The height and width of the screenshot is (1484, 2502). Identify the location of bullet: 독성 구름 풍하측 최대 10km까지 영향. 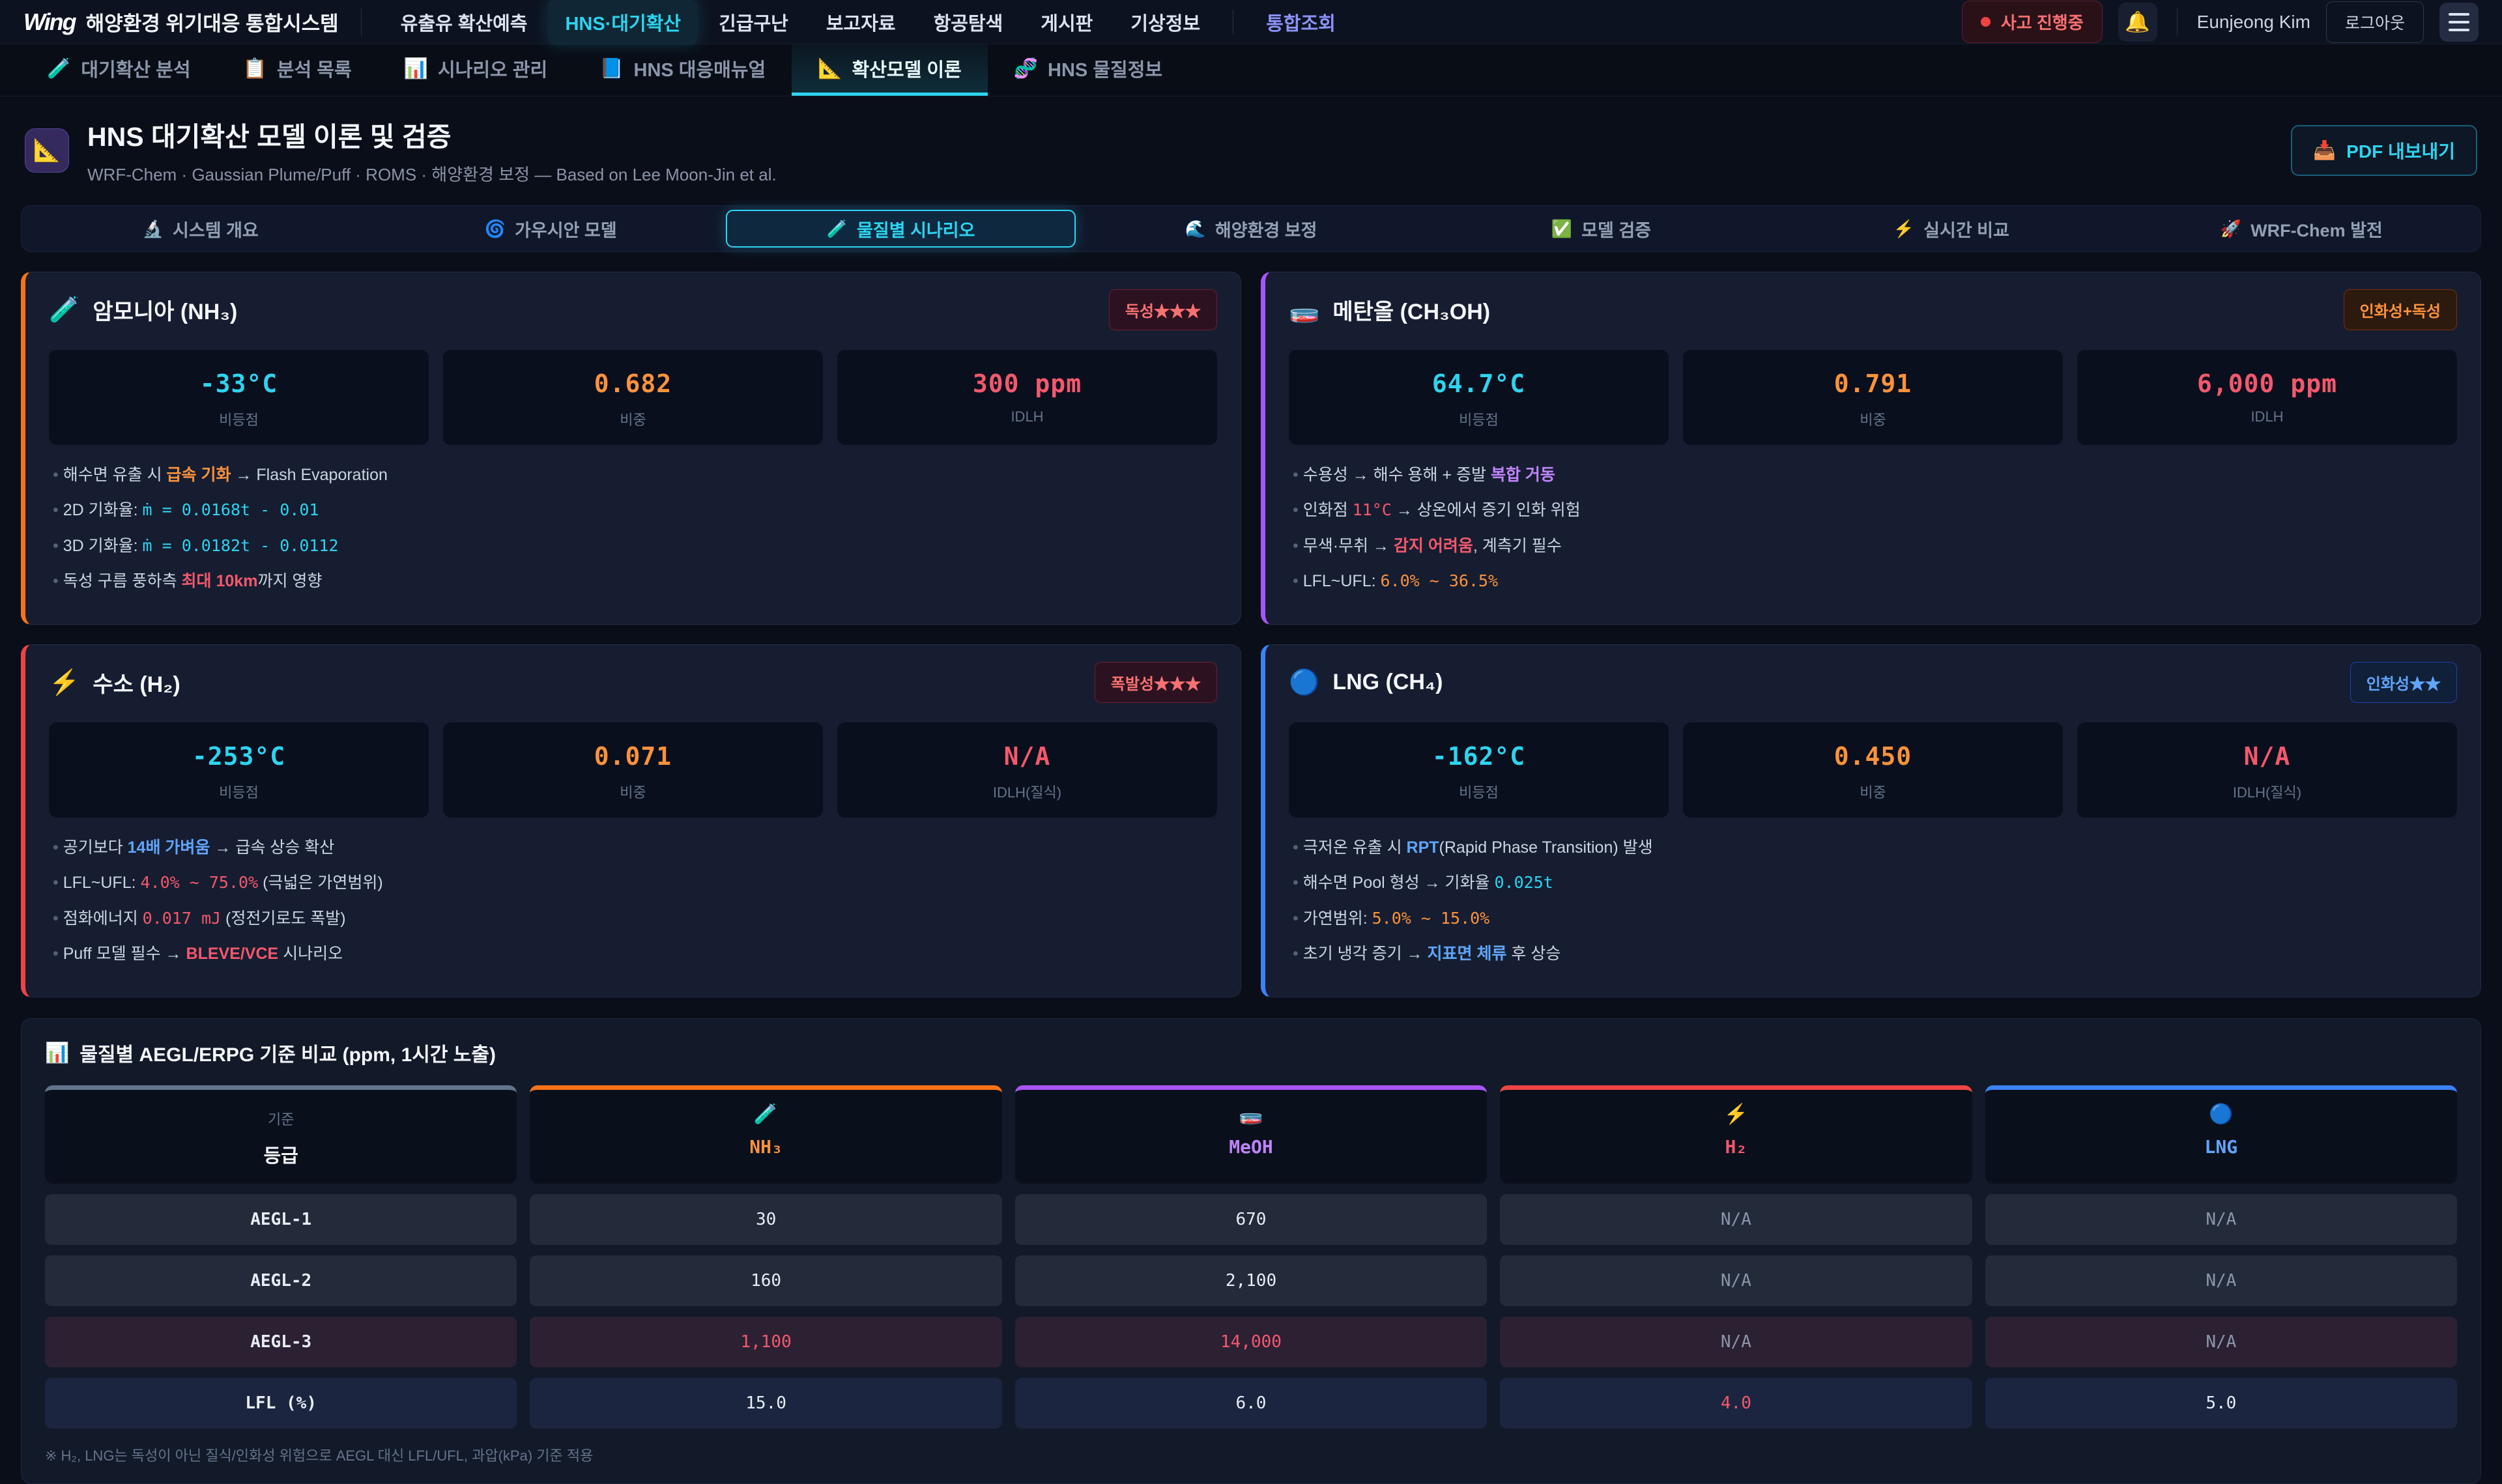
(635, 581).